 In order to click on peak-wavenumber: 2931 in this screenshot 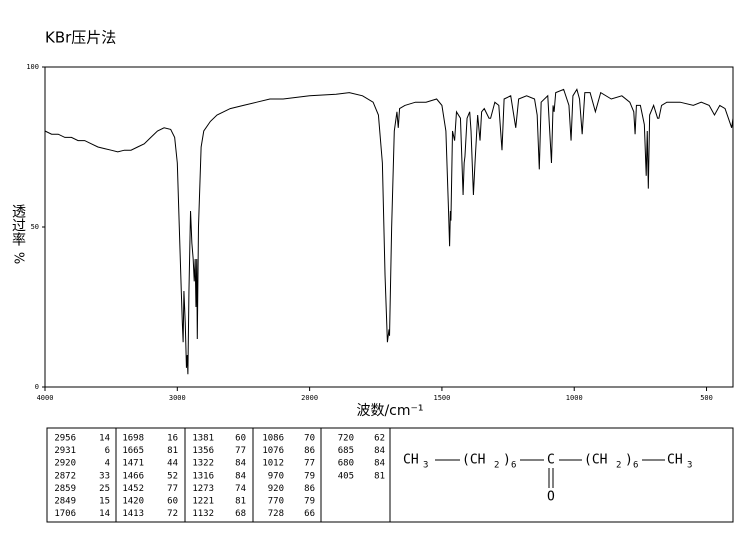, I will do `click(65, 451)`.